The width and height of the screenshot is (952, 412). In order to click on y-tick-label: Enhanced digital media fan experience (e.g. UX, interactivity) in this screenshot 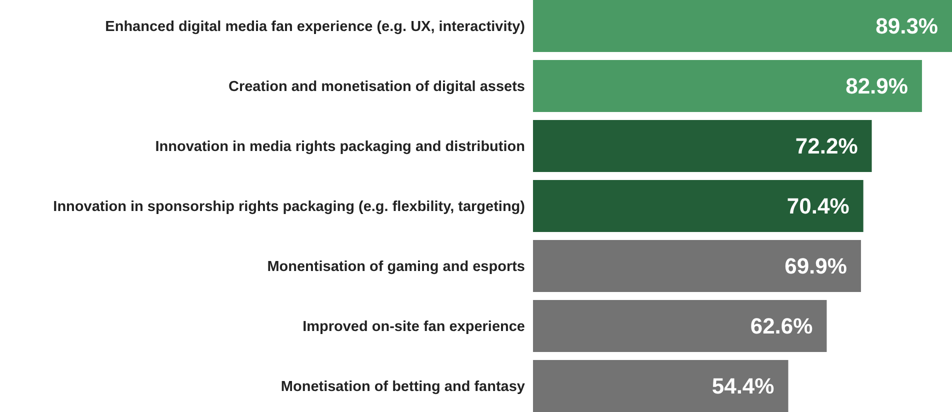, I will do `click(315, 27)`.